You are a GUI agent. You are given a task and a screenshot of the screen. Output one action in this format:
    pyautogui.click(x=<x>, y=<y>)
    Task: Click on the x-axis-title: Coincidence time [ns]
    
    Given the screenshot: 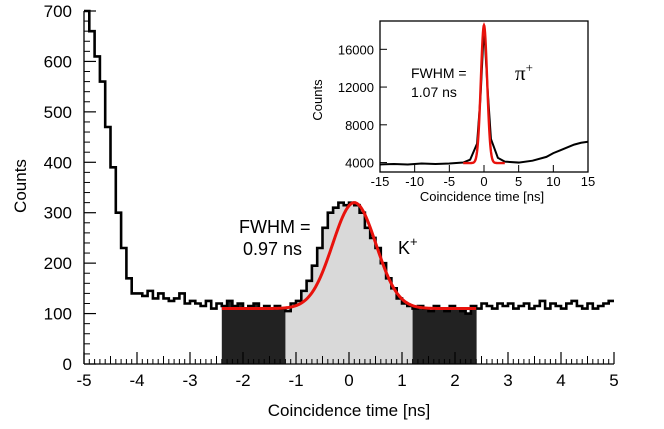 What is the action you would take?
    pyautogui.click(x=349, y=410)
    